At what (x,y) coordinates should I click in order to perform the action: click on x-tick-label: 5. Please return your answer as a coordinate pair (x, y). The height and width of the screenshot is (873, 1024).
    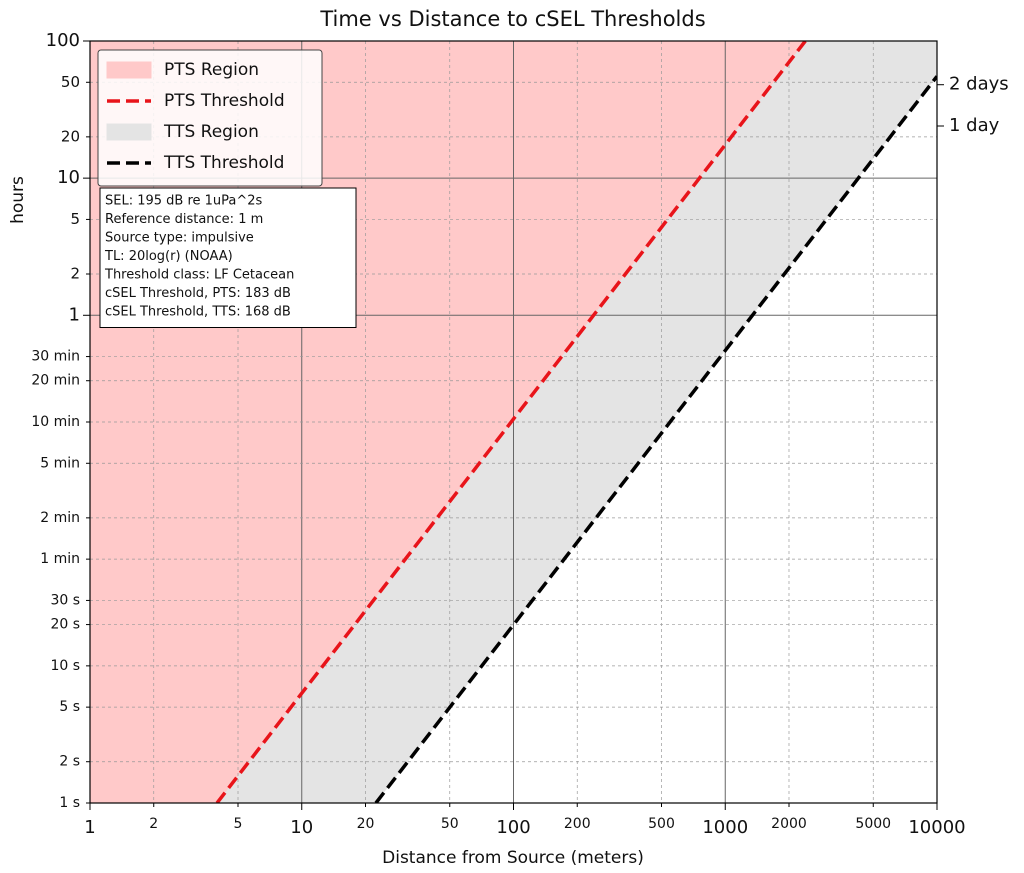
    Looking at the image, I should click on (238, 824).